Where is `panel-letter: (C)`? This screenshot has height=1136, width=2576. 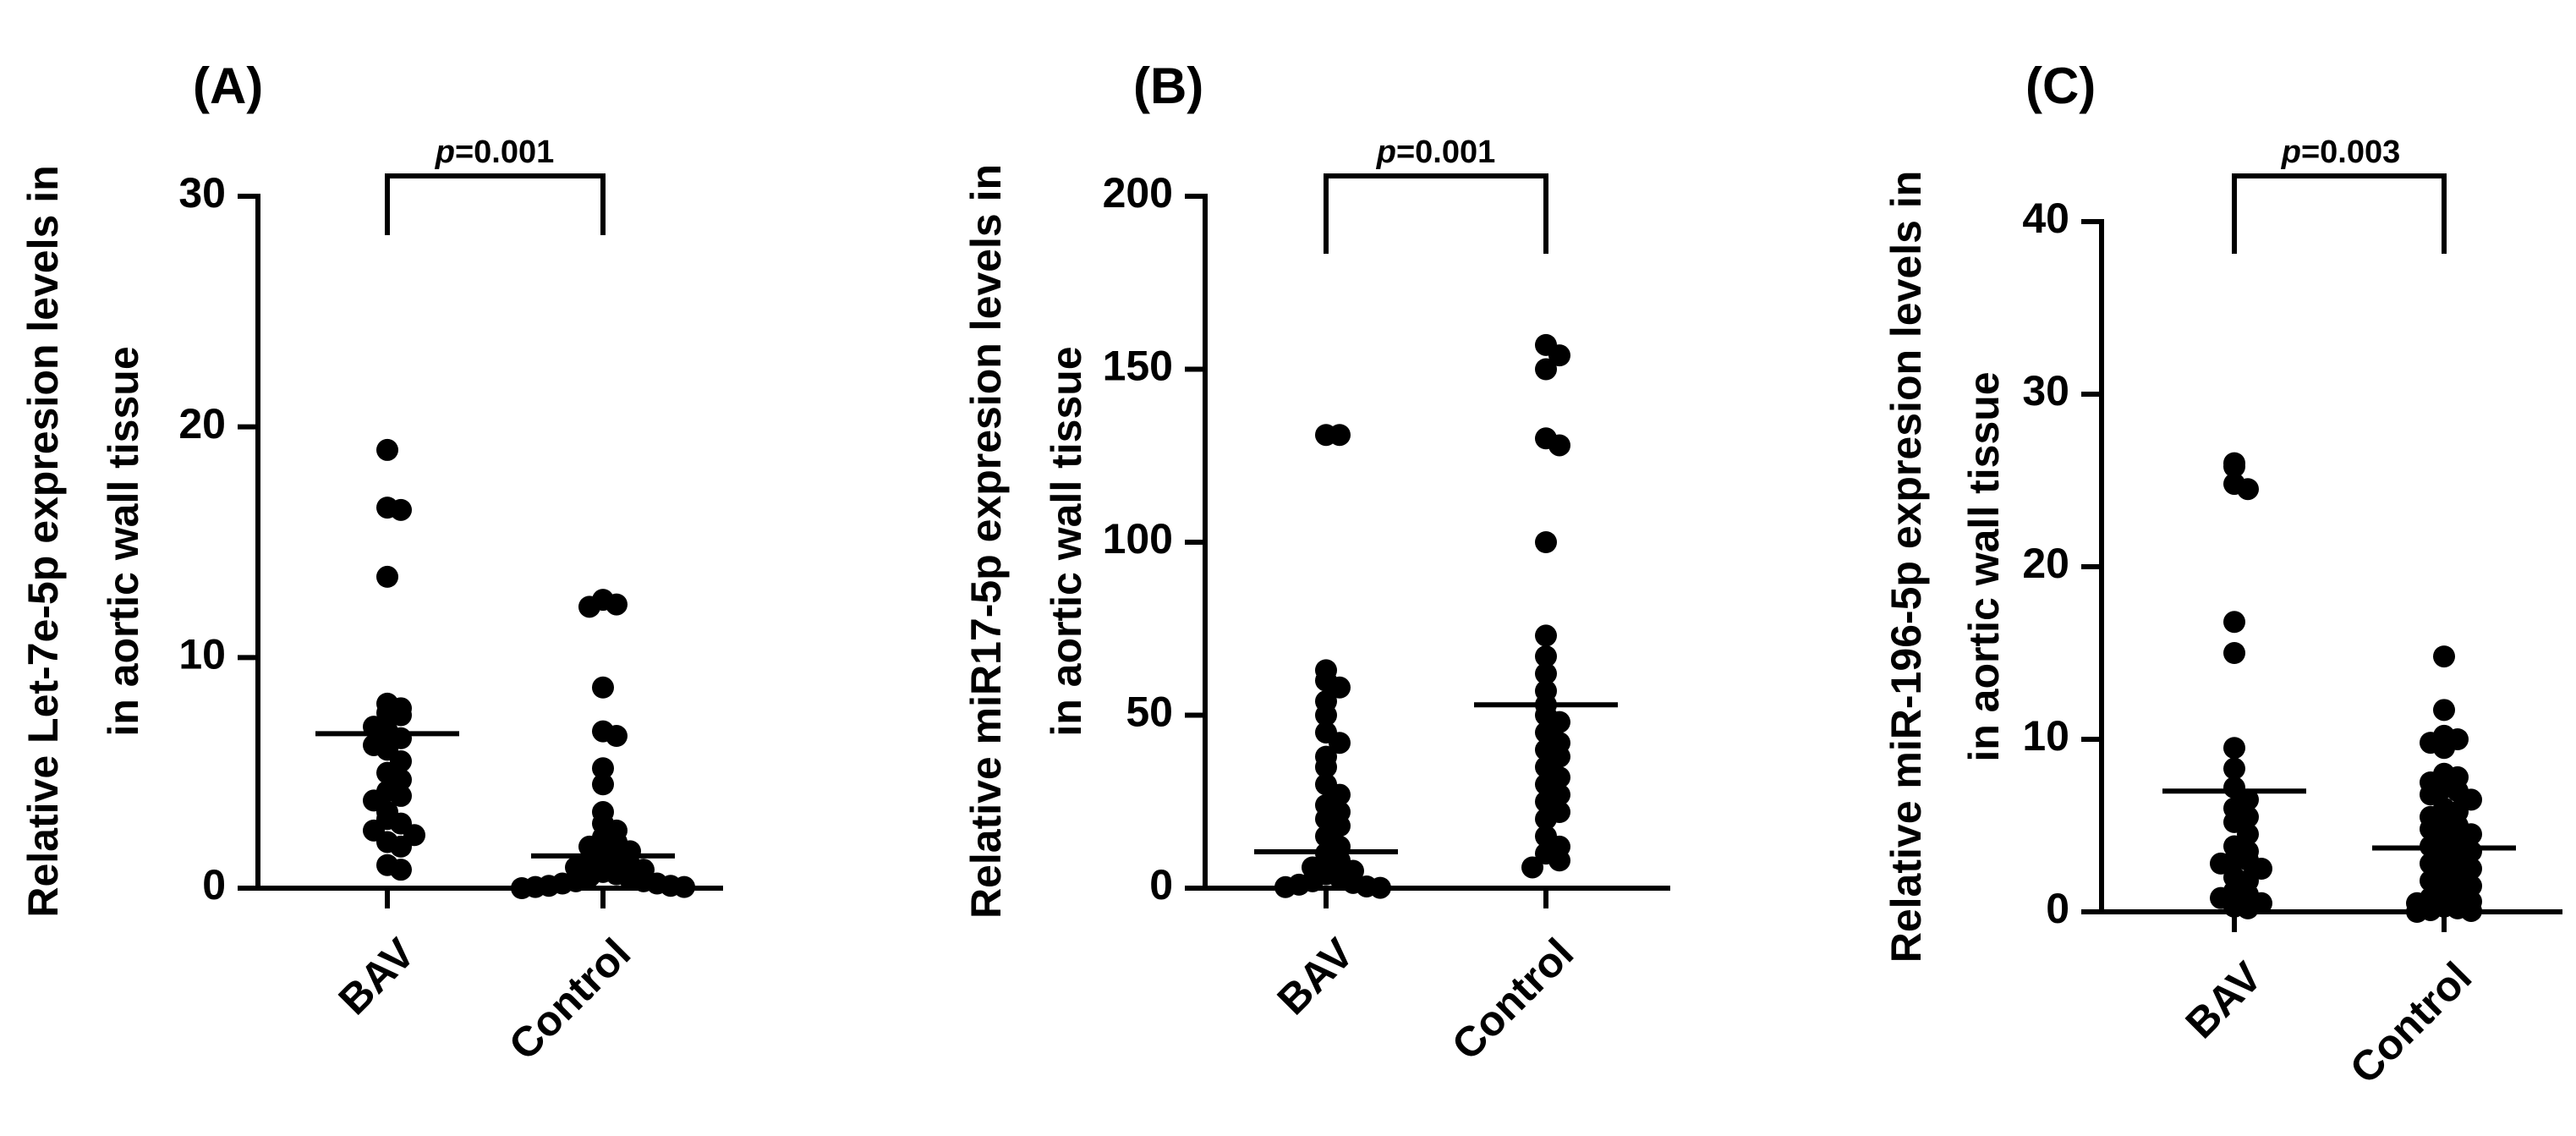 panel-letter: (C) is located at coordinates (2060, 86).